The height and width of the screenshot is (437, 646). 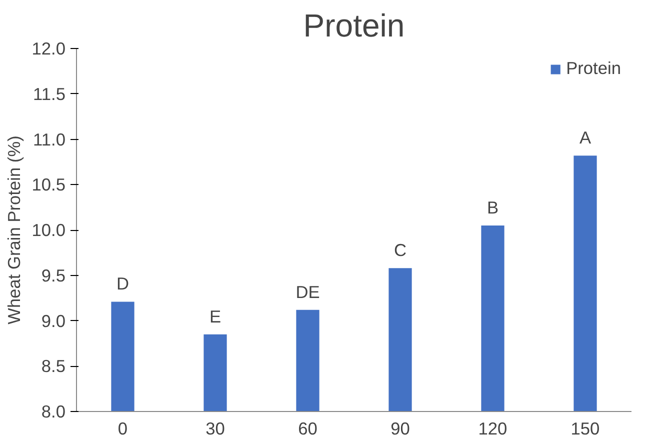 I want to click on y-tick-label: 11.0, so click(x=49, y=139).